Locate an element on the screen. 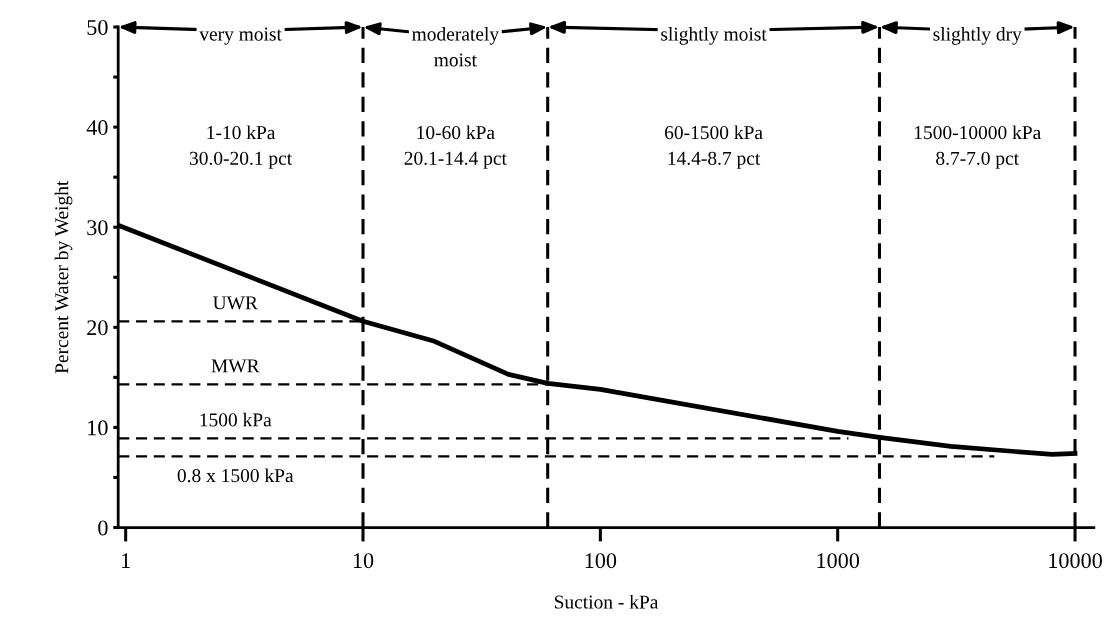  series-label: 0.8 x 1500 kPa is located at coordinates (235, 475).